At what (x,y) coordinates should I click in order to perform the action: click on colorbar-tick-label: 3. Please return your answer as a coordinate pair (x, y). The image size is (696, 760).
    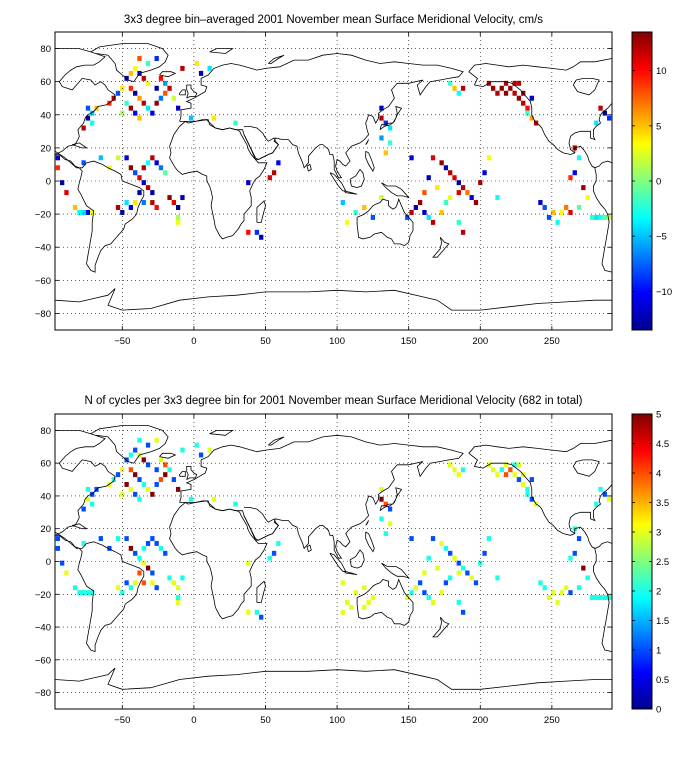
    Looking at the image, I should click on (658, 533).